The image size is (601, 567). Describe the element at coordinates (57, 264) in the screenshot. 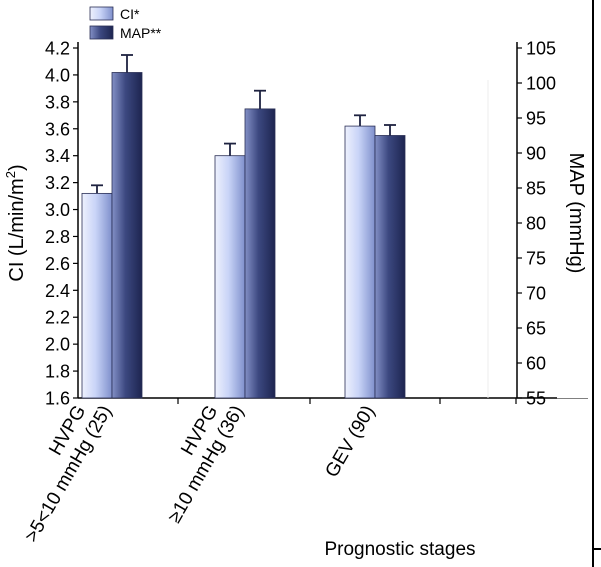

I see `left-axis-tick-label: 2.6` at that location.